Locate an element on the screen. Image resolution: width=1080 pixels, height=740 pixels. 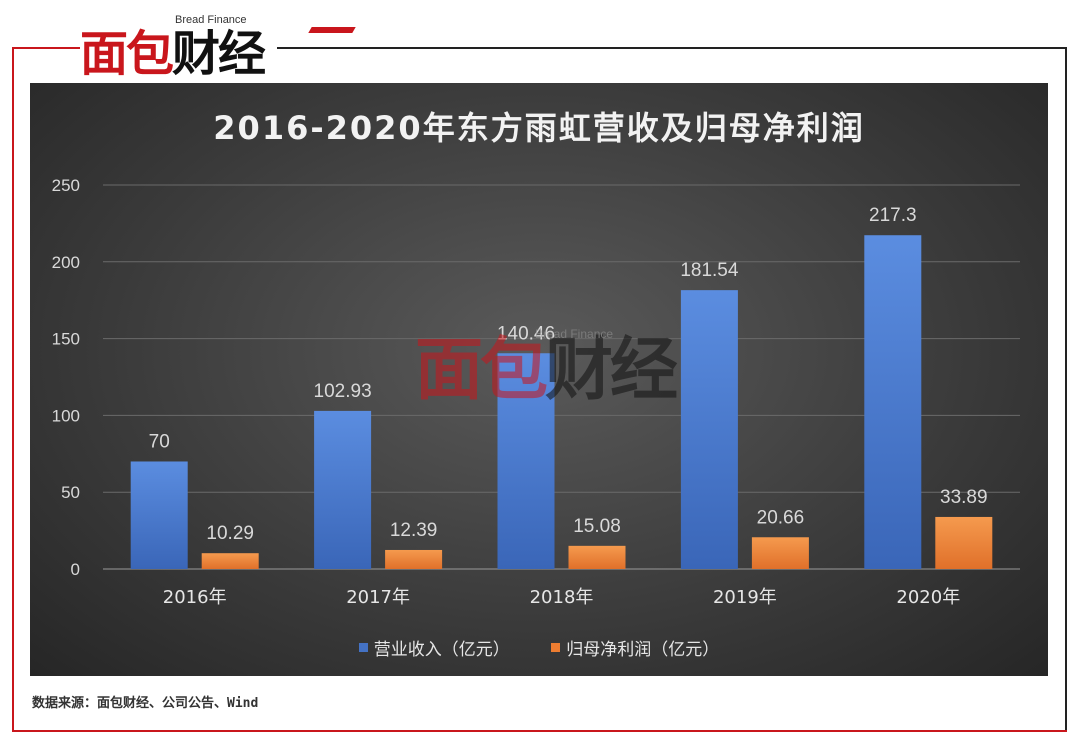
data-label-revenue: 140.46 is located at coordinates (526, 333).